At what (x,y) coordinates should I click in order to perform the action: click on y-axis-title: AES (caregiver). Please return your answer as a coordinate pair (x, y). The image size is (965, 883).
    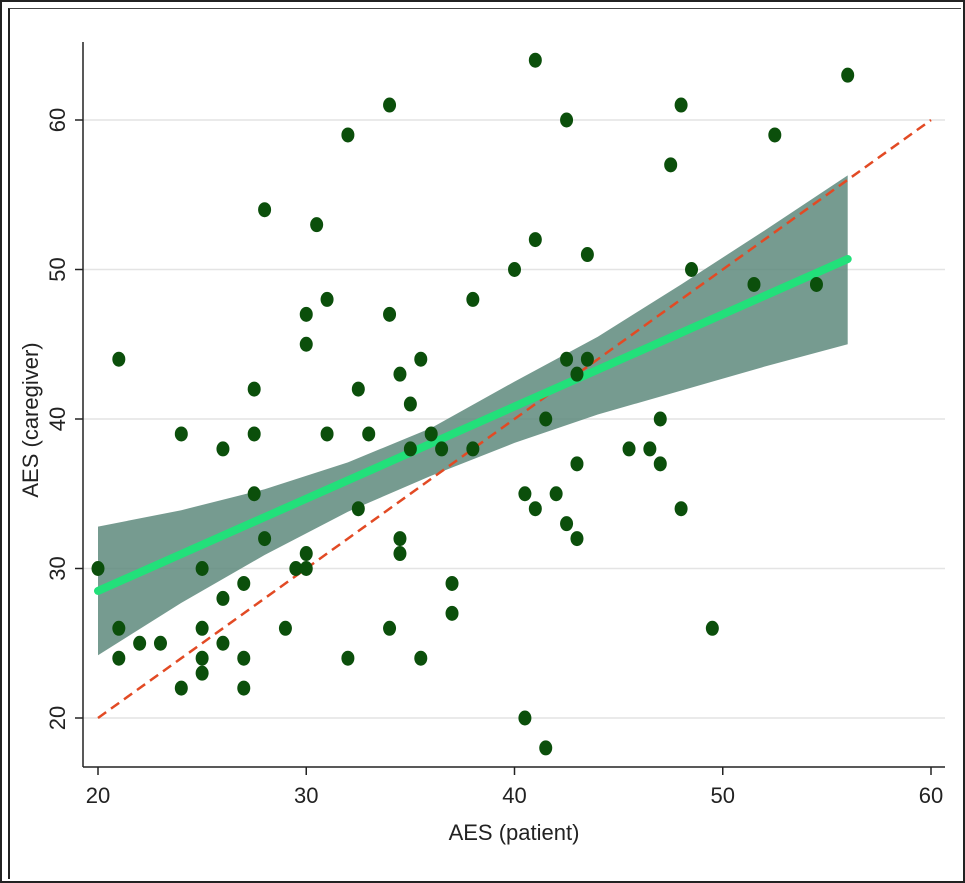
    Looking at the image, I should click on (30, 419).